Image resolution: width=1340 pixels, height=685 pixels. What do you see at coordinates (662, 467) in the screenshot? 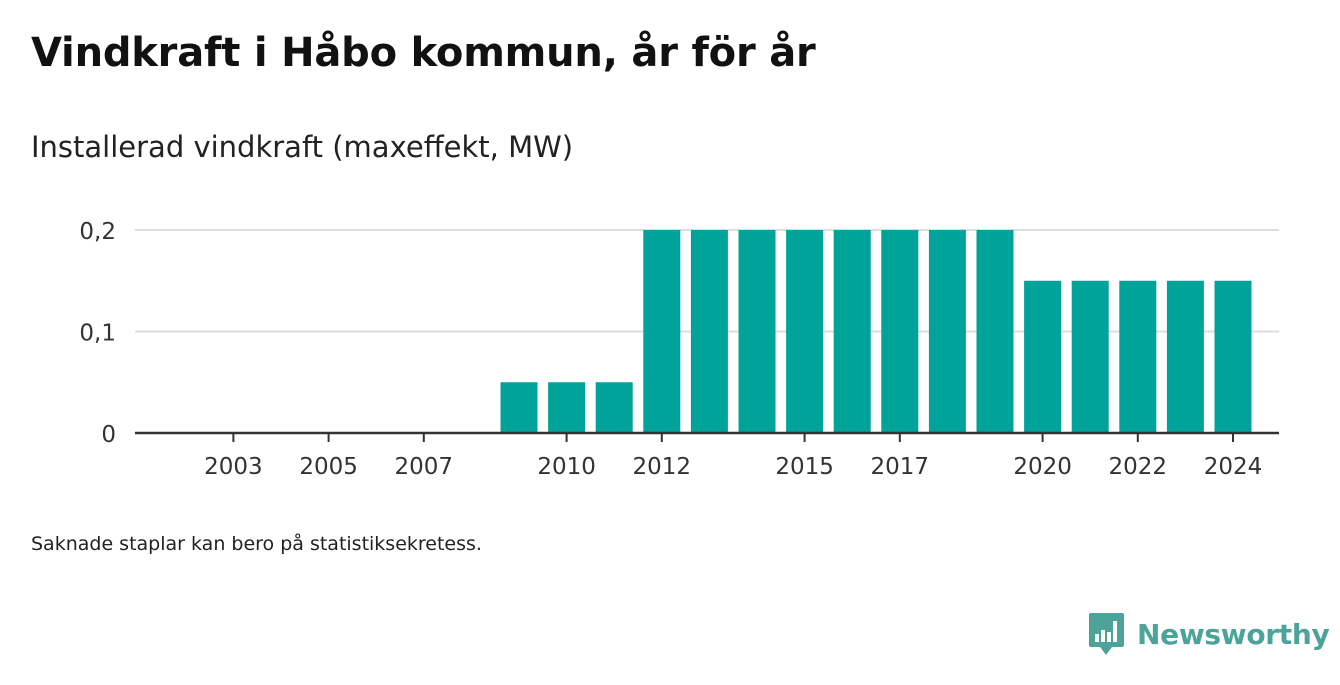
I see `x-tick-label: 2012` at bounding box center [662, 467].